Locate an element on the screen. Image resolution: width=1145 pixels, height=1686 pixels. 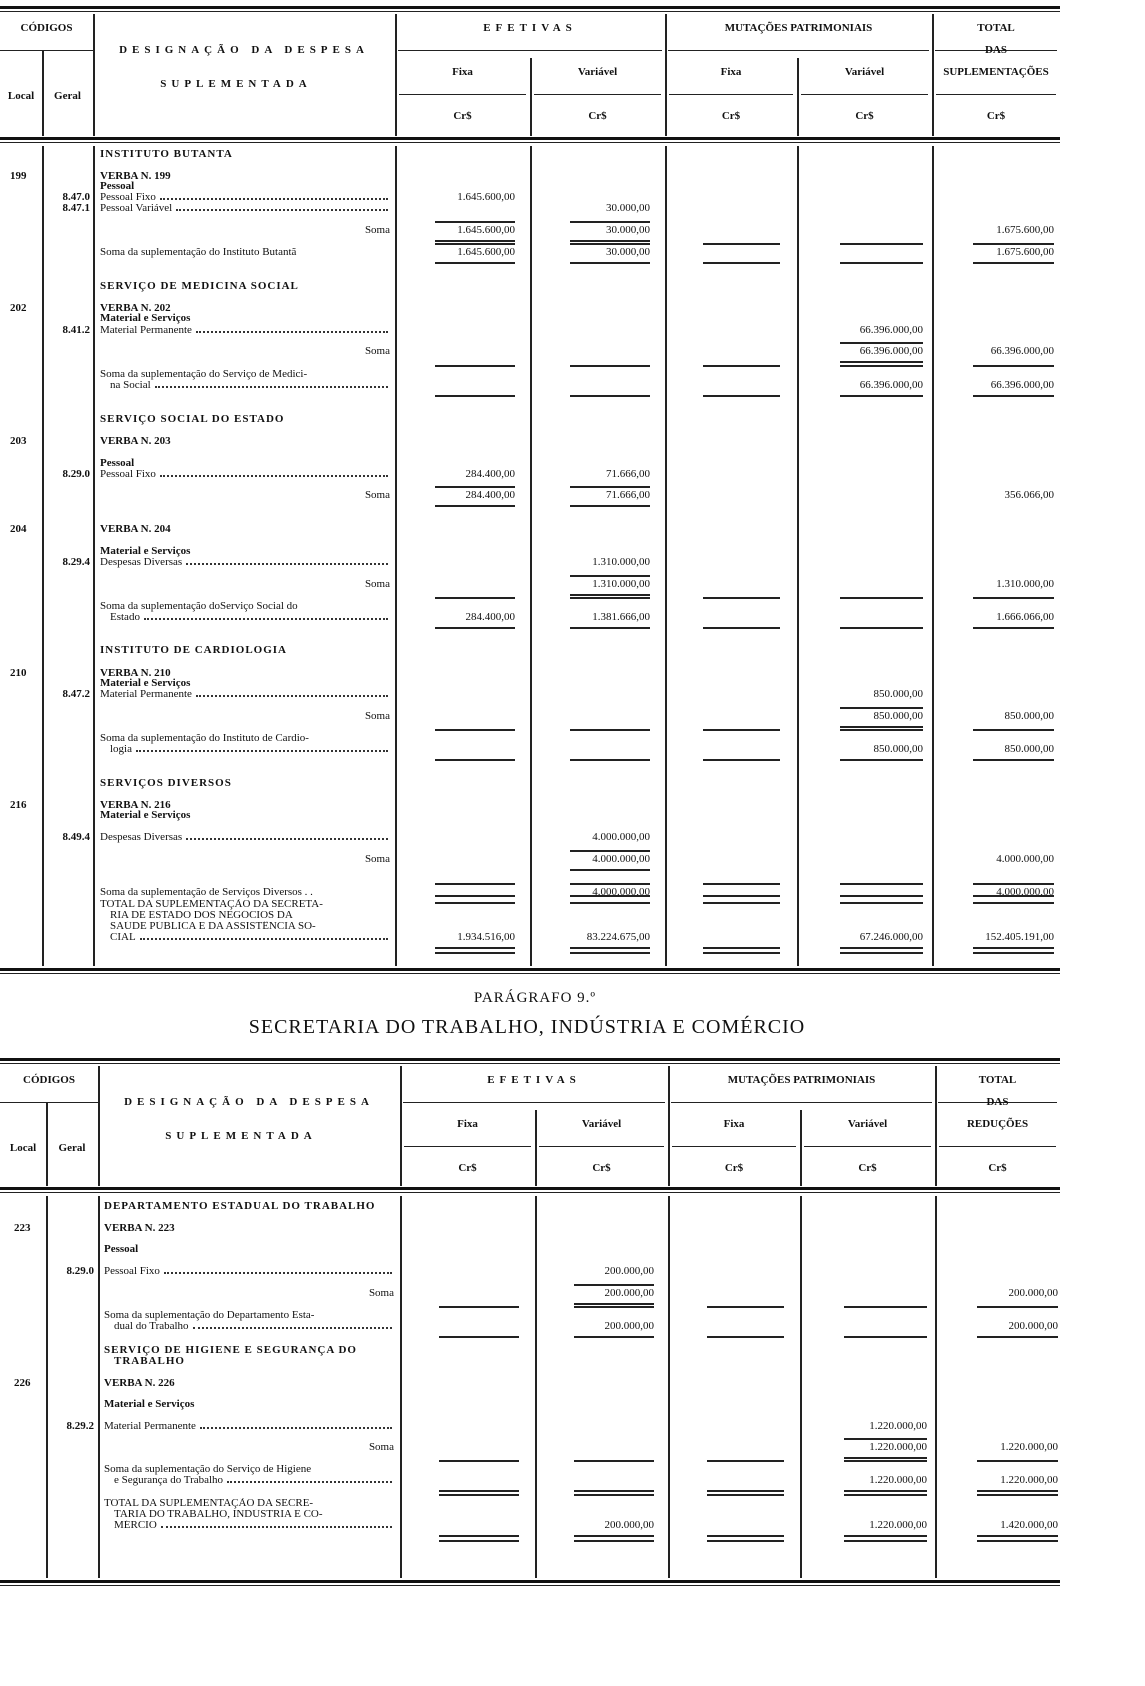
description-text: VERBA N. 226 is located at coordinates (139, 1383).